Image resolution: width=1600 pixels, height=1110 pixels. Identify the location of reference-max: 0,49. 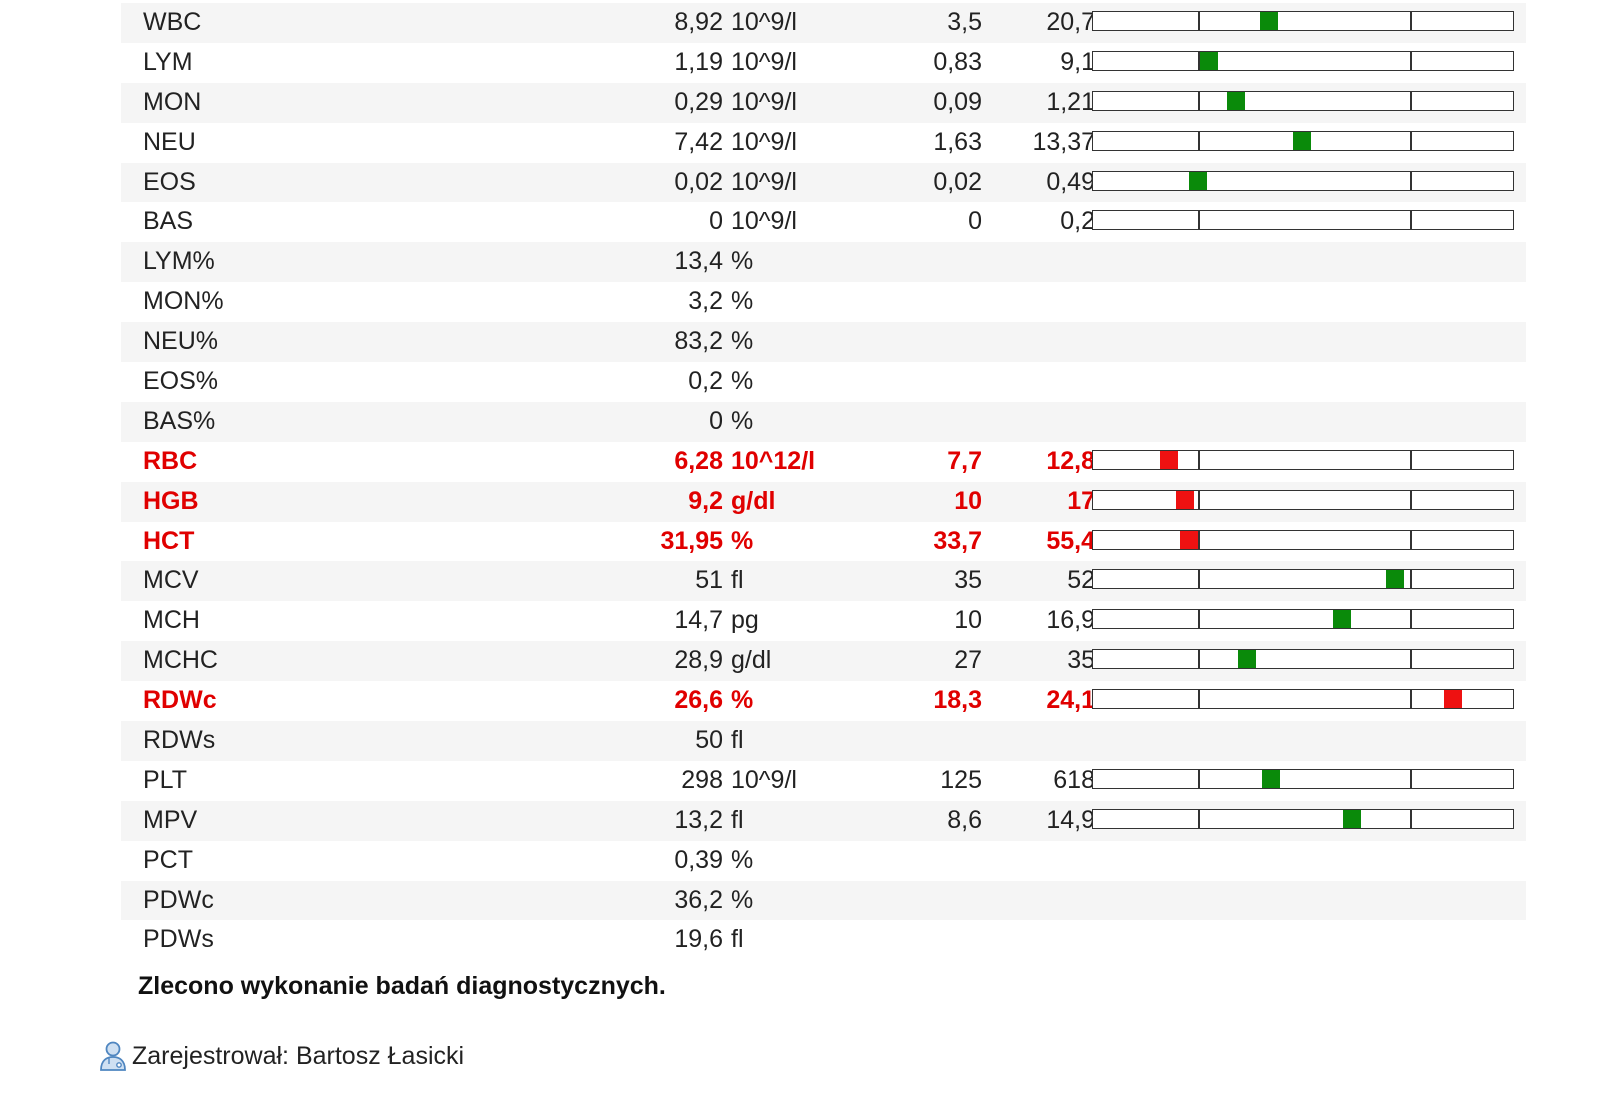
(1070, 181).